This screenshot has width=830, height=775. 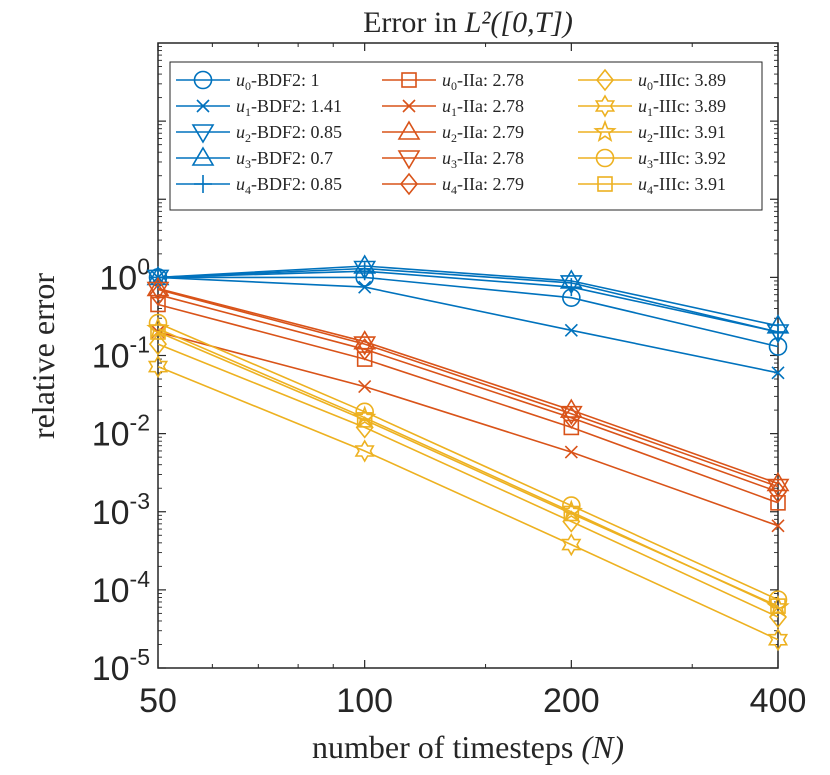 I want to click on legend-entry-BDF2-u0: u0-BDF2: 1, so click(x=248, y=81).